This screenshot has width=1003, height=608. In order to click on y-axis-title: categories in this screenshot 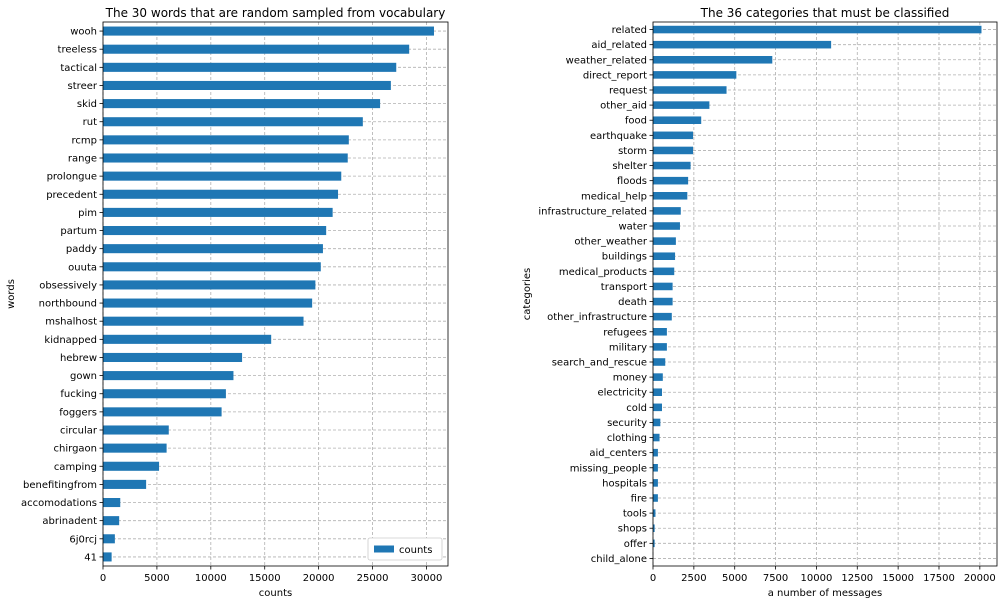, I will do `click(527, 294)`.